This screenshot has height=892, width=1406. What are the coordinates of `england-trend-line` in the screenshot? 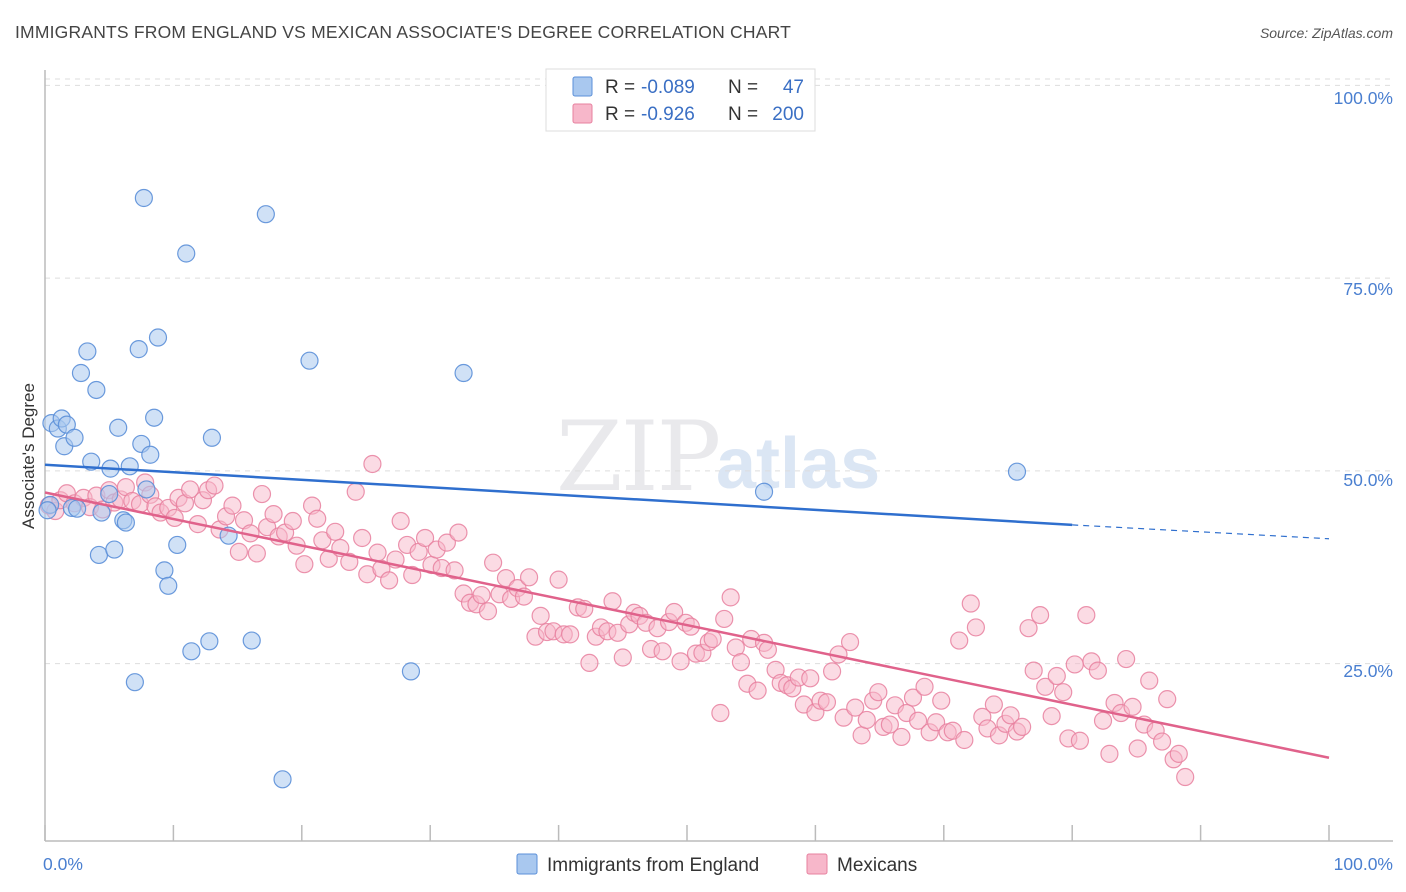 It's located at (558, 495).